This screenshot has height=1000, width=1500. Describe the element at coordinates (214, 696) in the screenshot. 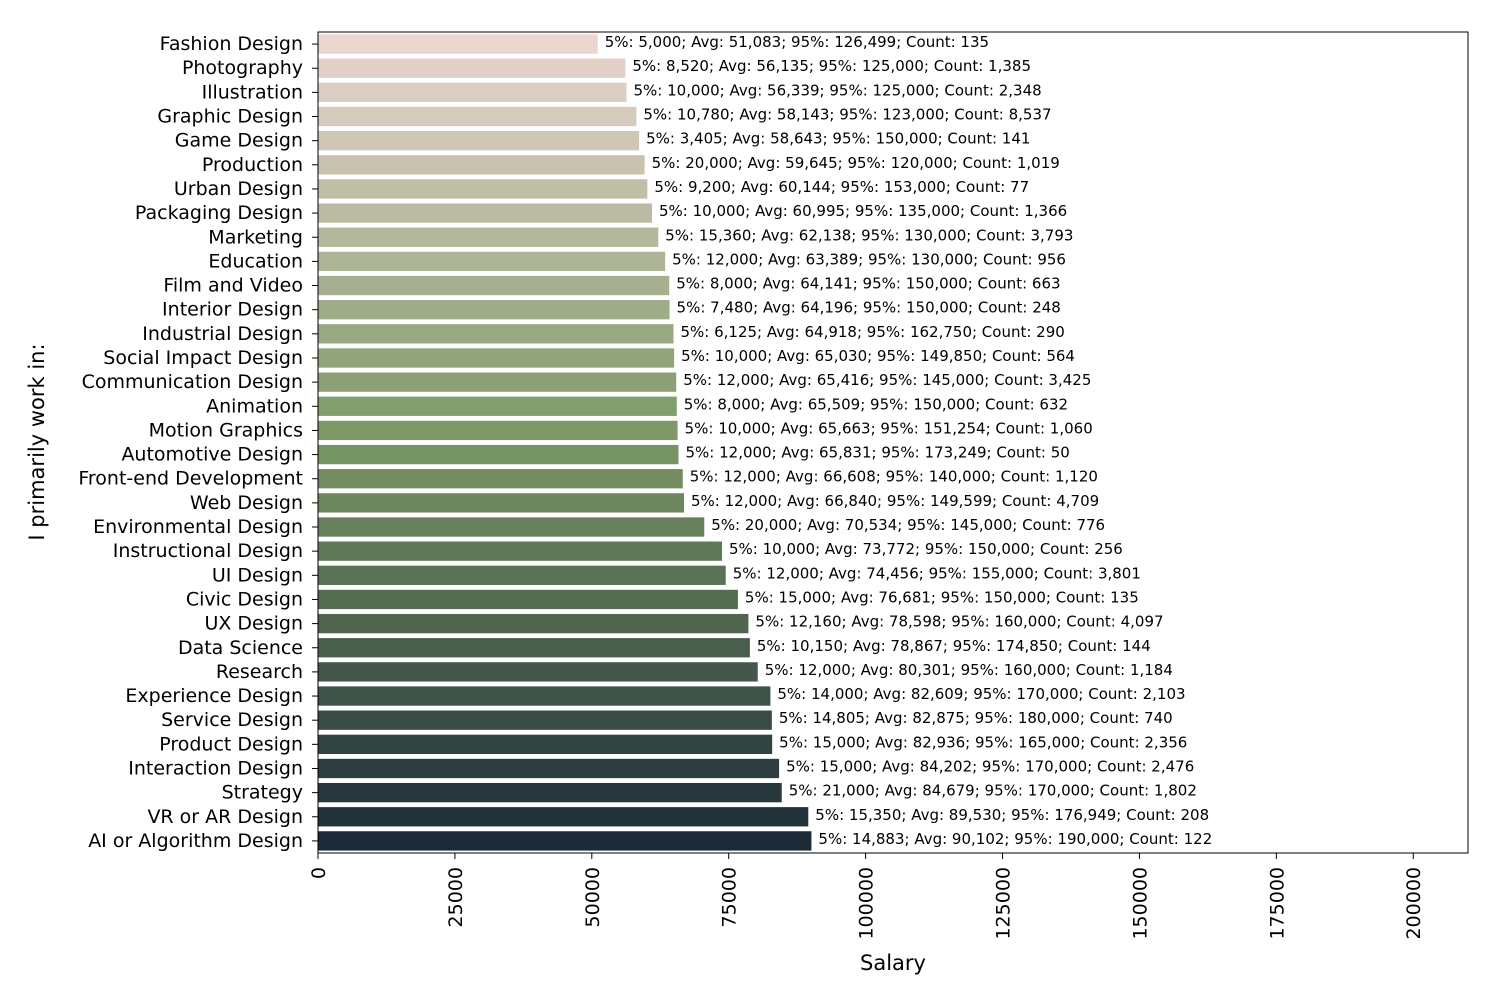

I see `category-label: Experience Design` at that location.